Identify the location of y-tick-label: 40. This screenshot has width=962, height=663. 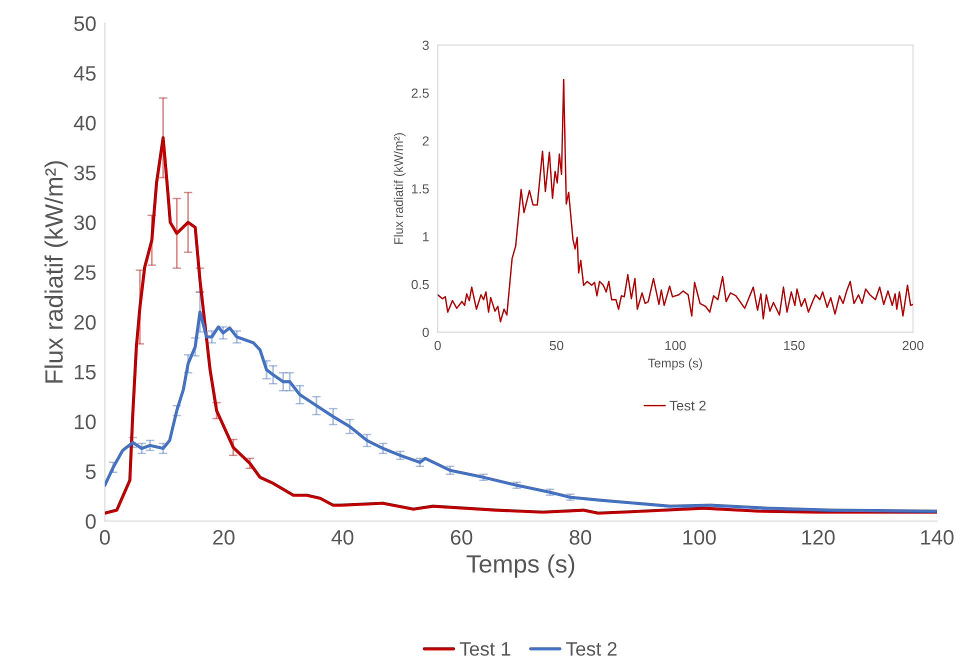
(85, 123).